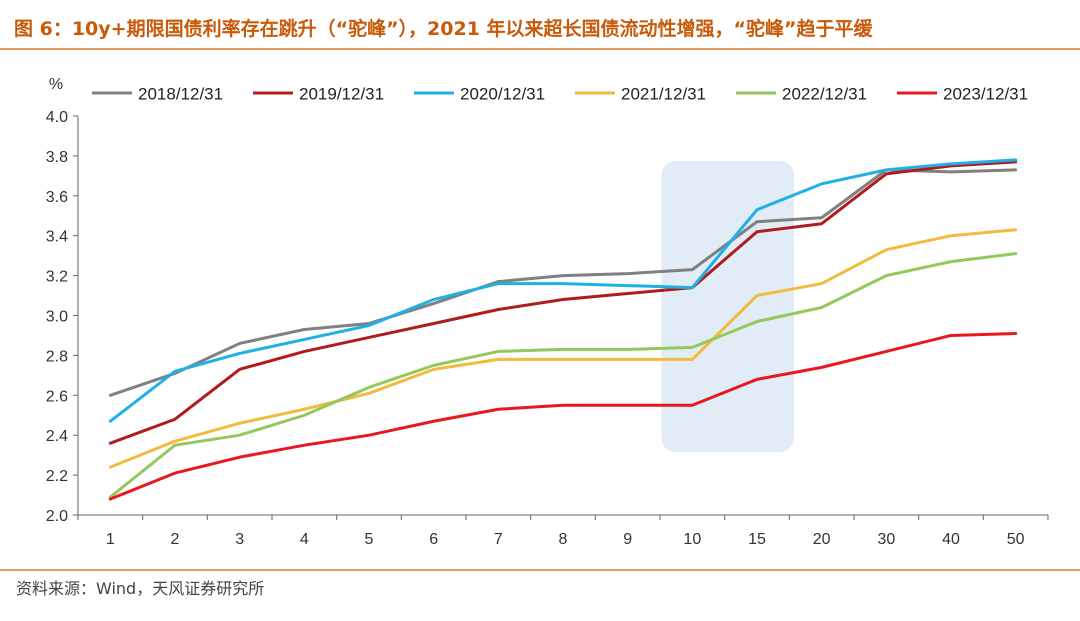 The height and width of the screenshot is (621, 1080). Describe the element at coordinates (824, 94) in the screenshot. I see `legend-label: 2022/12/31` at that location.